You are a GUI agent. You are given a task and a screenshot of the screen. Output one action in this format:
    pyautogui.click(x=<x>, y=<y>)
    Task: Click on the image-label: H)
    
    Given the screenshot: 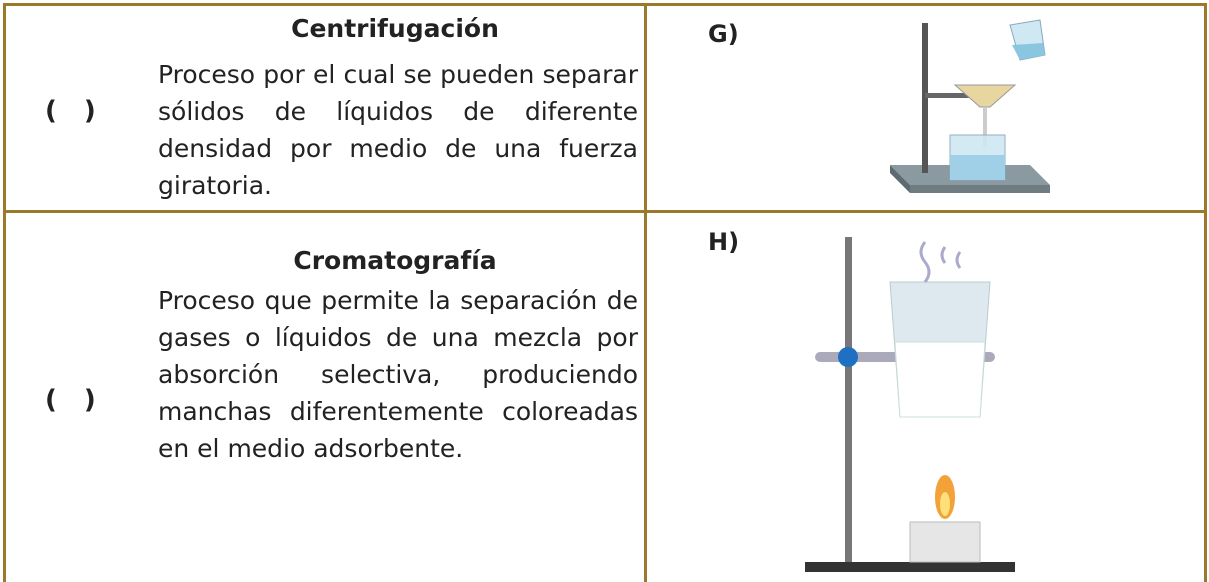 What is the action you would take?
    pyautogui.click(x=724, y=242)
    